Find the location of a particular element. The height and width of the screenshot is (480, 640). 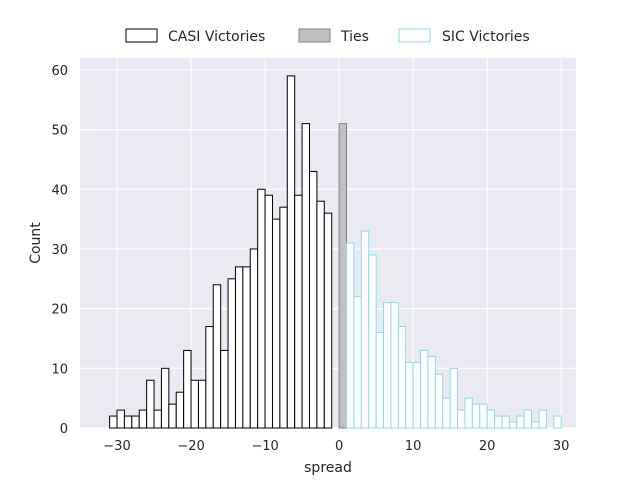

legend: CASI Victories Ties SIC Victories is located at coordinates (327, 36).